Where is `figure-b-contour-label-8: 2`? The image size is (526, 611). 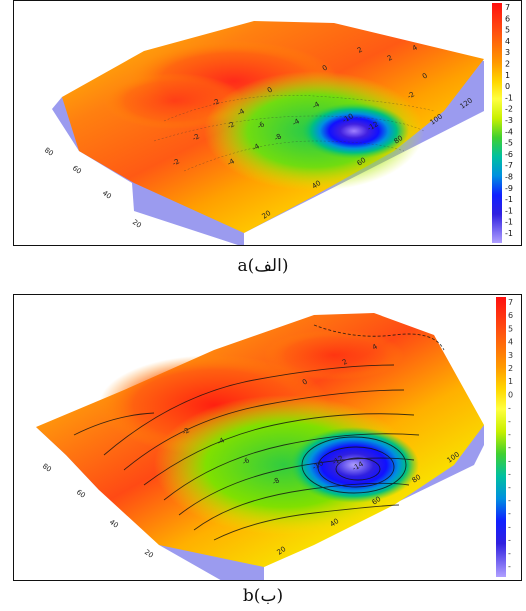
figure-b-contour-label-8: 2 is located at coordinates (345, 362).